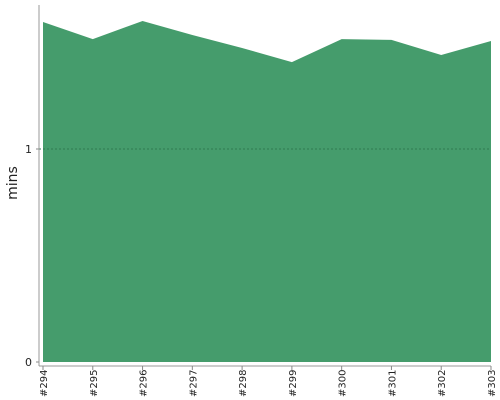  Describe the element at coordinates (193, 383) in the screenshot. I see `x-tick-label: #297` at that location.